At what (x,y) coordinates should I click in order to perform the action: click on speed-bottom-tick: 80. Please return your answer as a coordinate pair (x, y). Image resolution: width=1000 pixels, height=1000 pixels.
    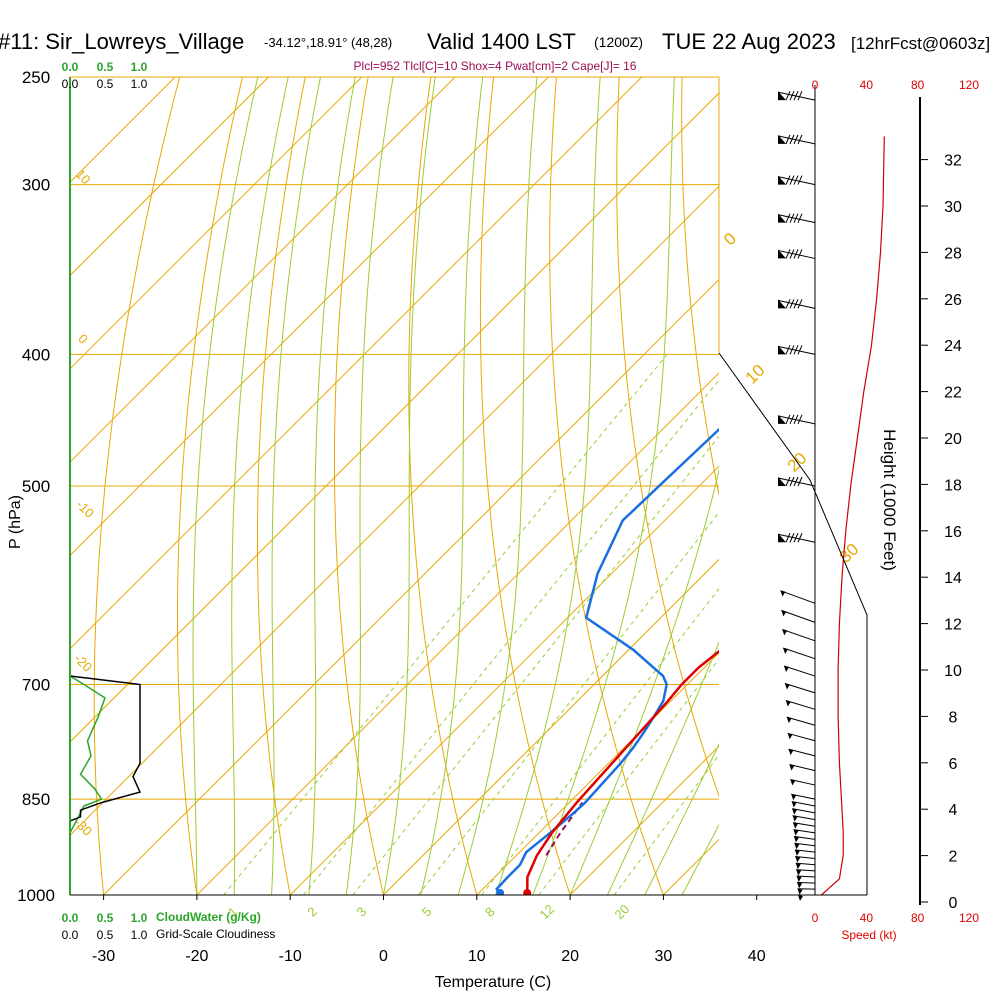
    Looking at the image, I should click on (918, 918).